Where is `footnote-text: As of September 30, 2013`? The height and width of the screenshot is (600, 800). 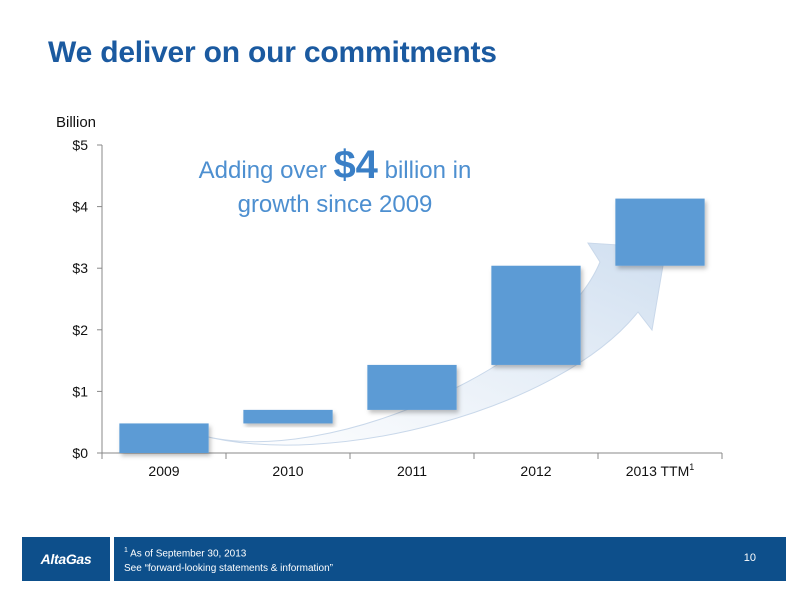 footnote-text: As of September 30, 2013 is located at coordinates (187, 554).